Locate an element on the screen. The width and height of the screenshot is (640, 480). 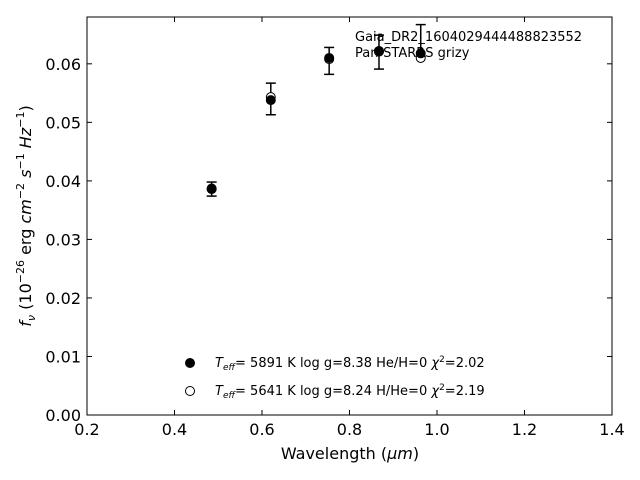
x-tick-label: 0.4 is located at coordinates (174, 429).